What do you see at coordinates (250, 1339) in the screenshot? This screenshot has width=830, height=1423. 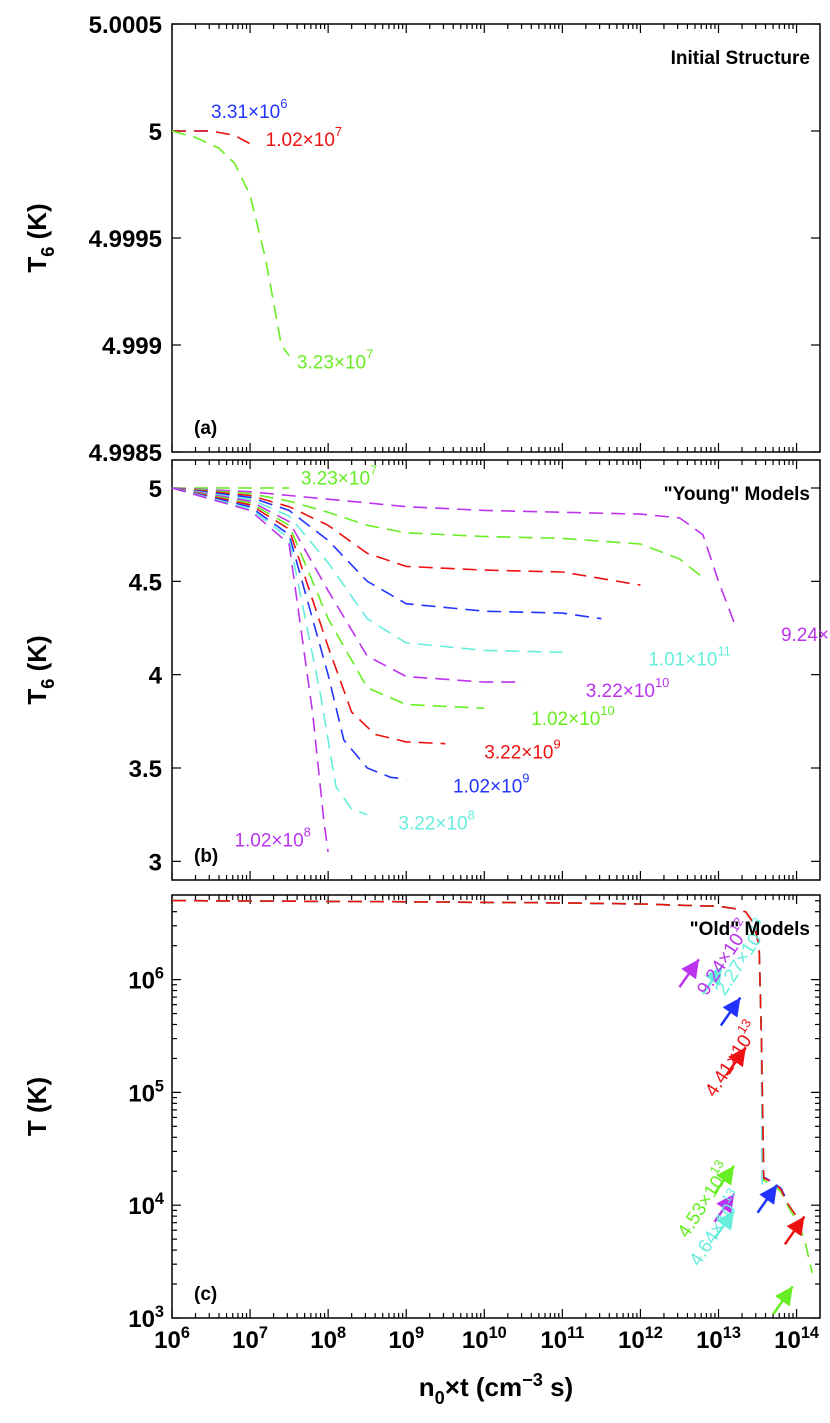 I see `x-tick-label: 10⁷` at bounding box center [250, 1339].